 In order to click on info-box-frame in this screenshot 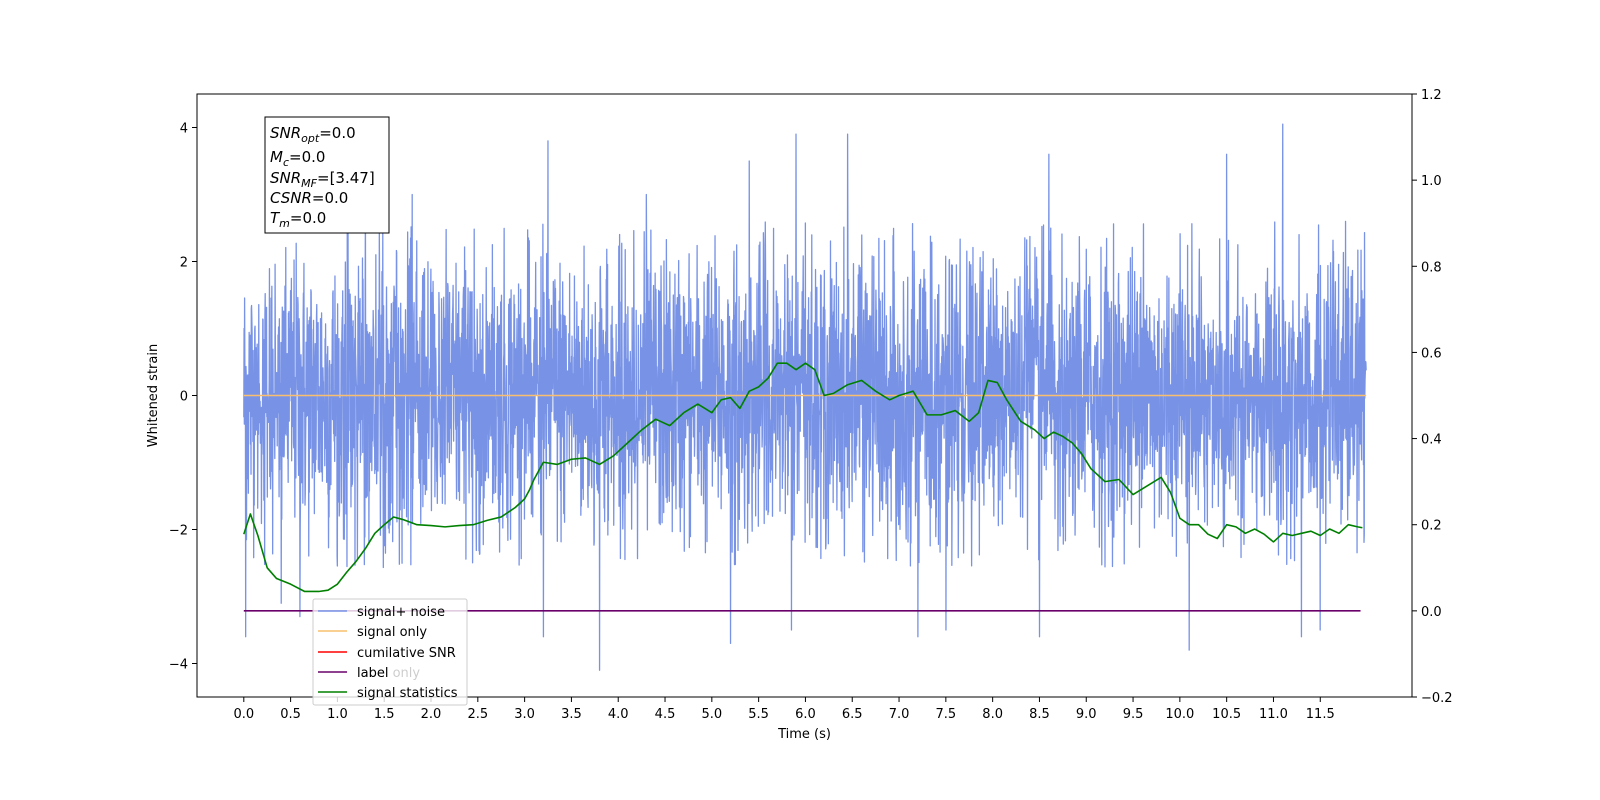, I will do `click(327, 175)`.